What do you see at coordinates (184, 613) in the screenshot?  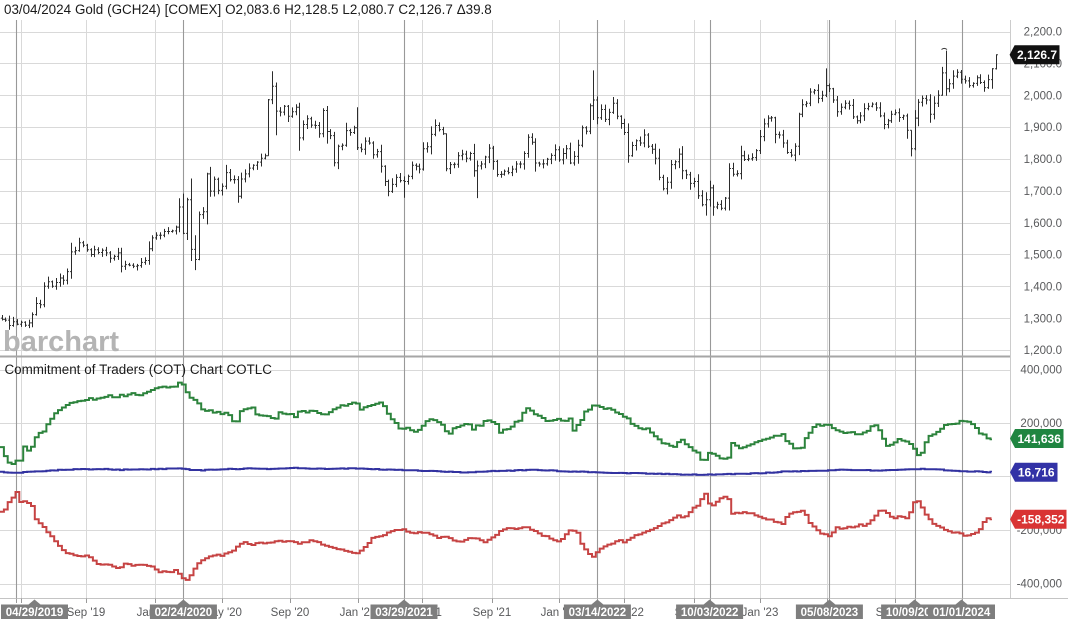 I see `svg-text: 02/24/2020` at bounding box center [184, 613].